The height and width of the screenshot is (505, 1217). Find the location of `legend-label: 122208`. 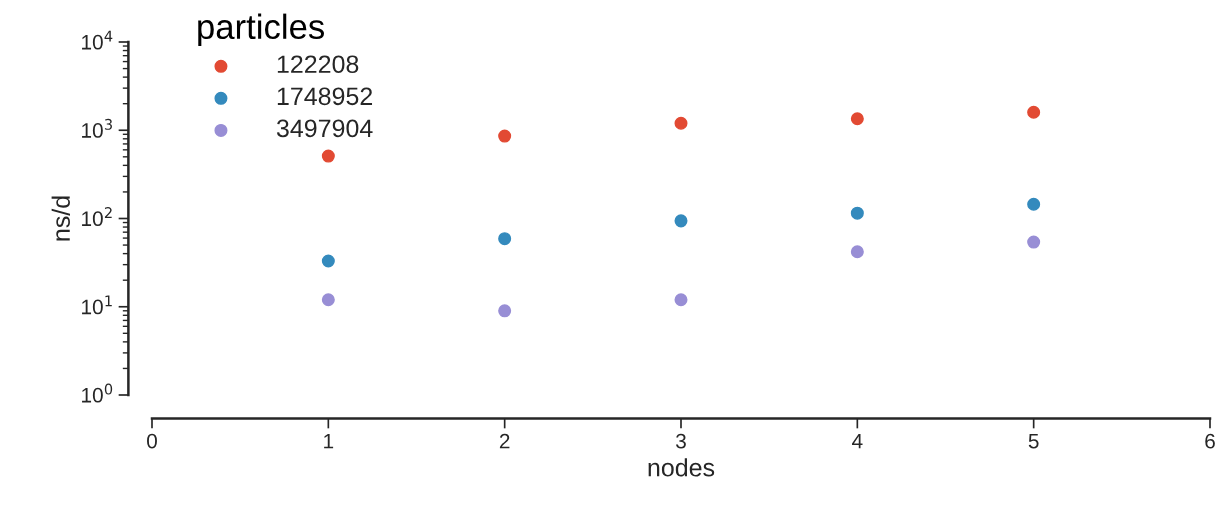

legend-label: 122208 is located at coordinates (318, 64).